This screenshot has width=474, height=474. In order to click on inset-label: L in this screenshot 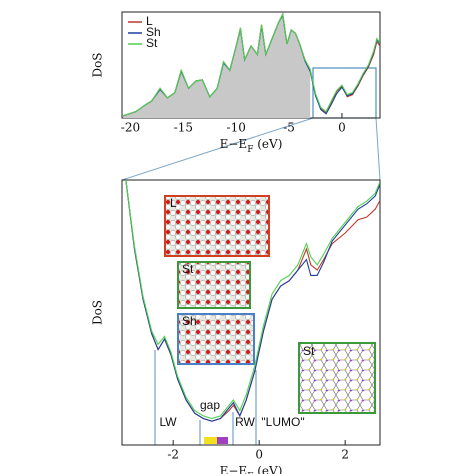, I will do `click(173, 203)`.